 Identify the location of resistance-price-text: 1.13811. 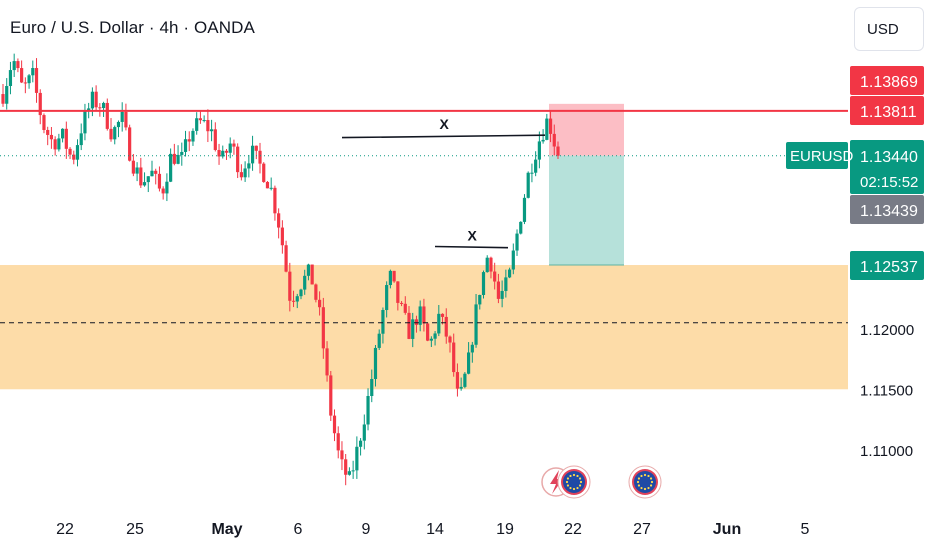
(888, 112).